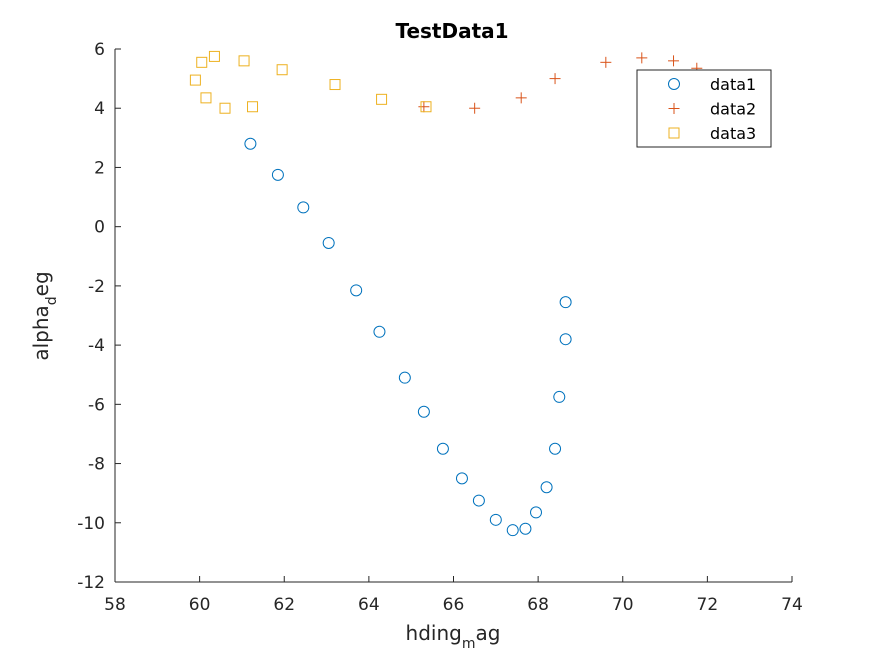  I want to click on y-tick-label: -2, so click(96, 287).